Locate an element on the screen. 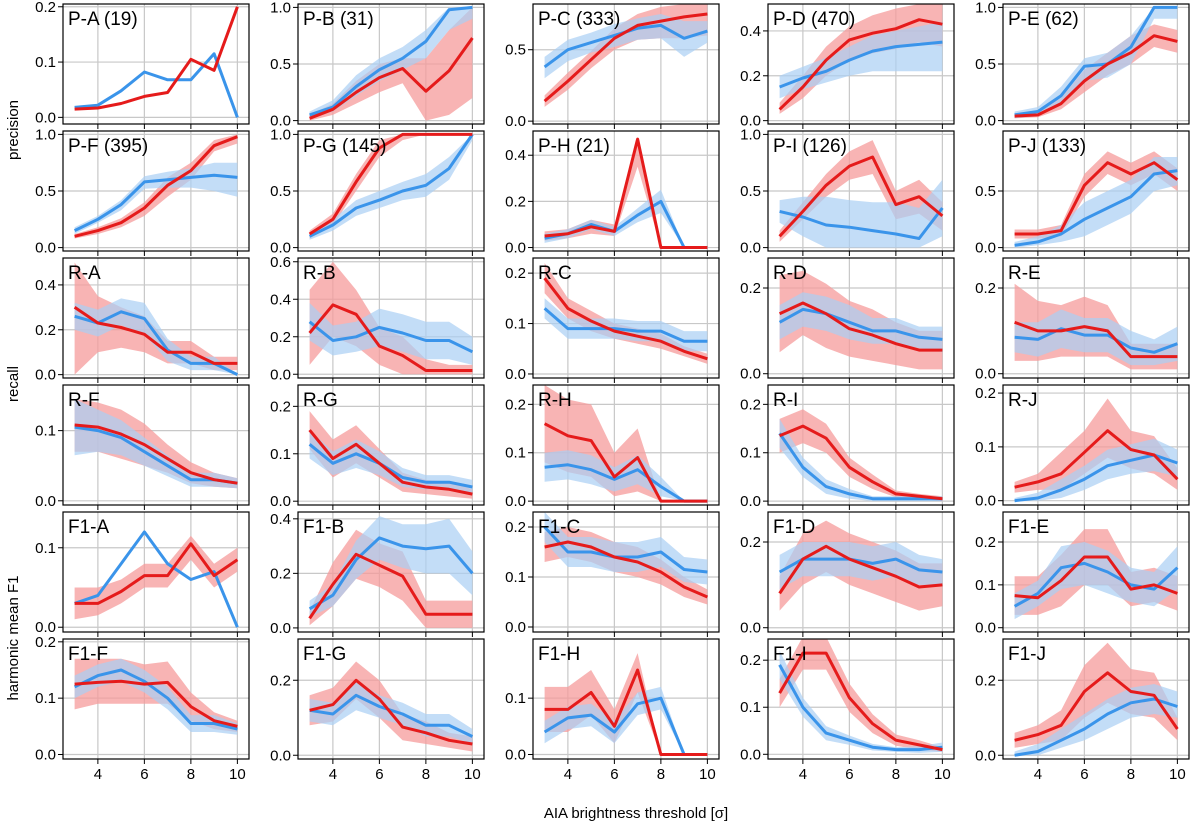 The width and height of the screenshot is (1200, 826). panel-r-f: 0.0 0.1 R-F is located at coordinates (142, 447).